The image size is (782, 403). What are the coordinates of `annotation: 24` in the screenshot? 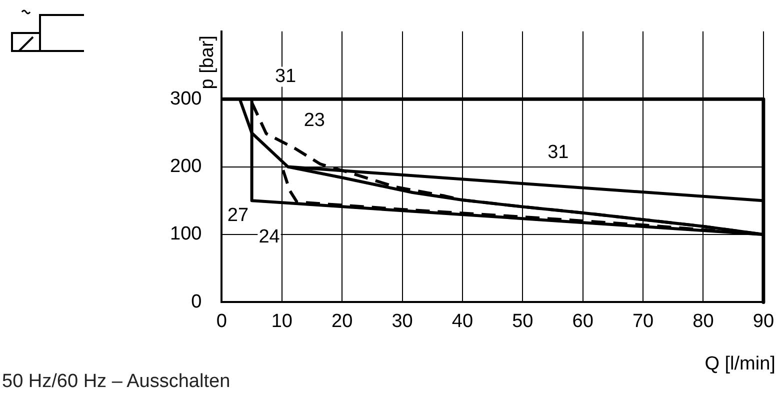 It's located at (269, 237).